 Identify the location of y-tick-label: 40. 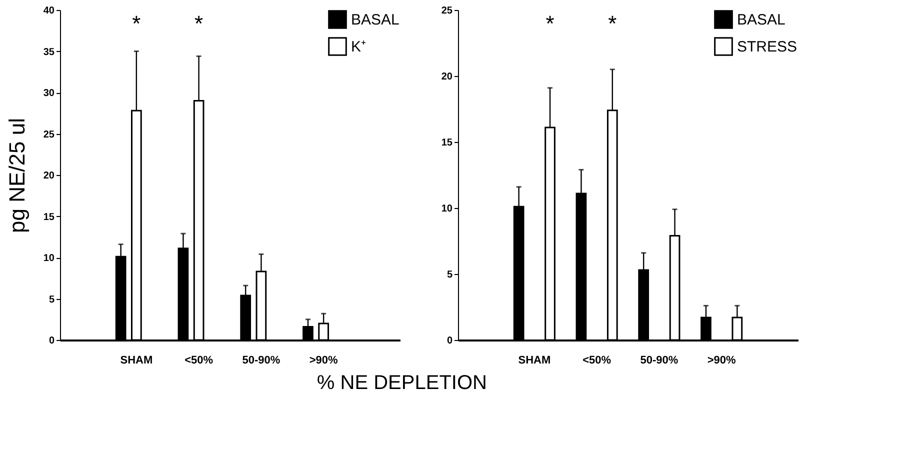
(49, 11).